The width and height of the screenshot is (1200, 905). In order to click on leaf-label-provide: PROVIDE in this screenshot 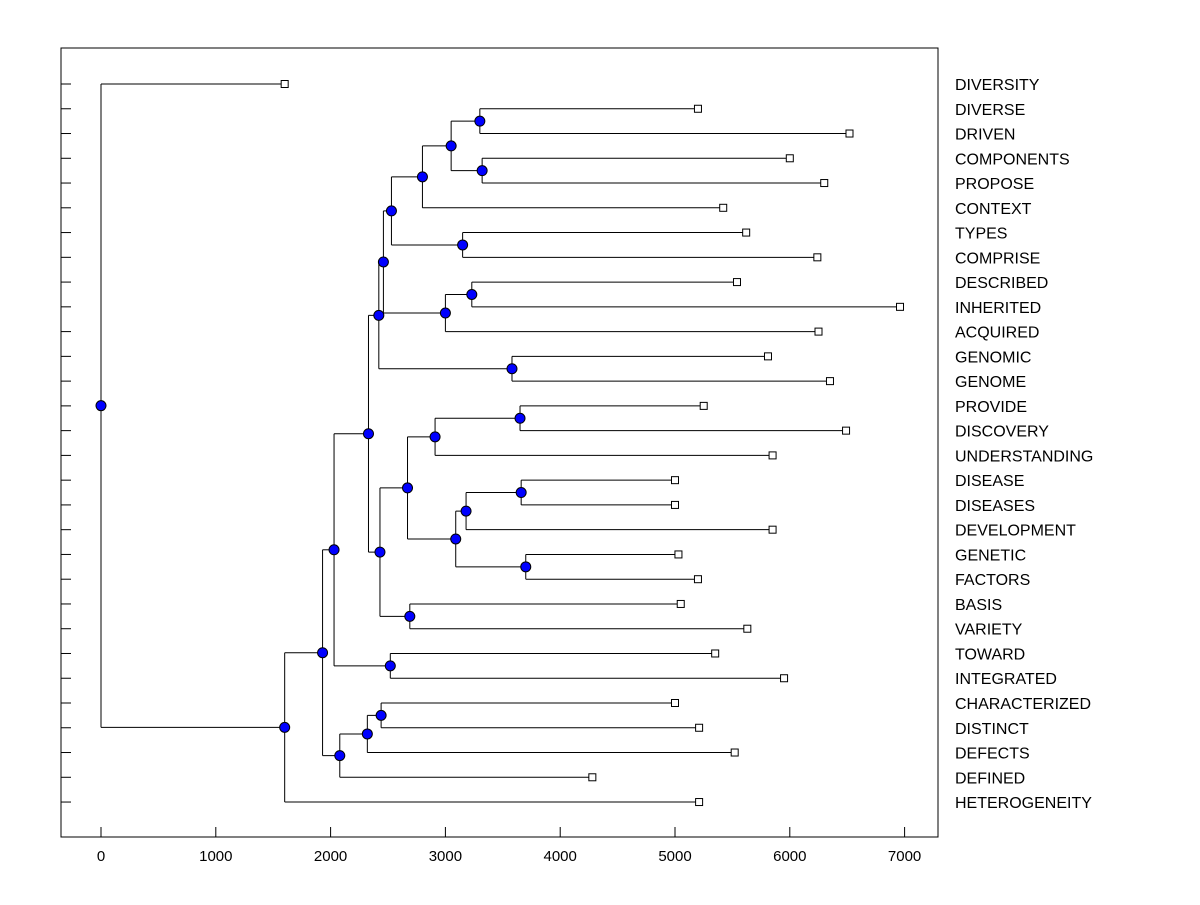, I will do `click(991, 407)`.